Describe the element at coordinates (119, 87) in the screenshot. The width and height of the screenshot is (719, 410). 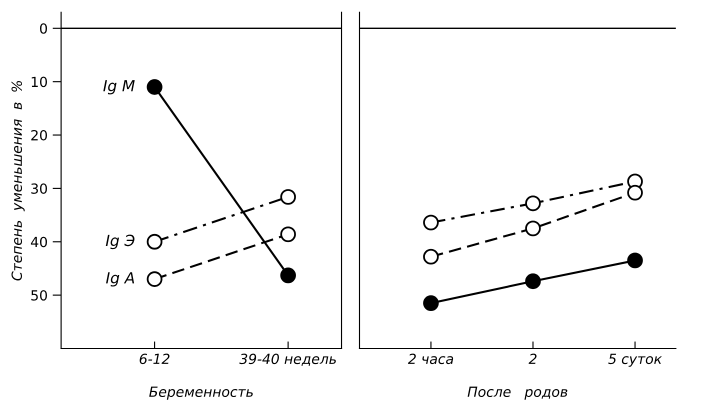
I see `series-label: Ig M` at that location.